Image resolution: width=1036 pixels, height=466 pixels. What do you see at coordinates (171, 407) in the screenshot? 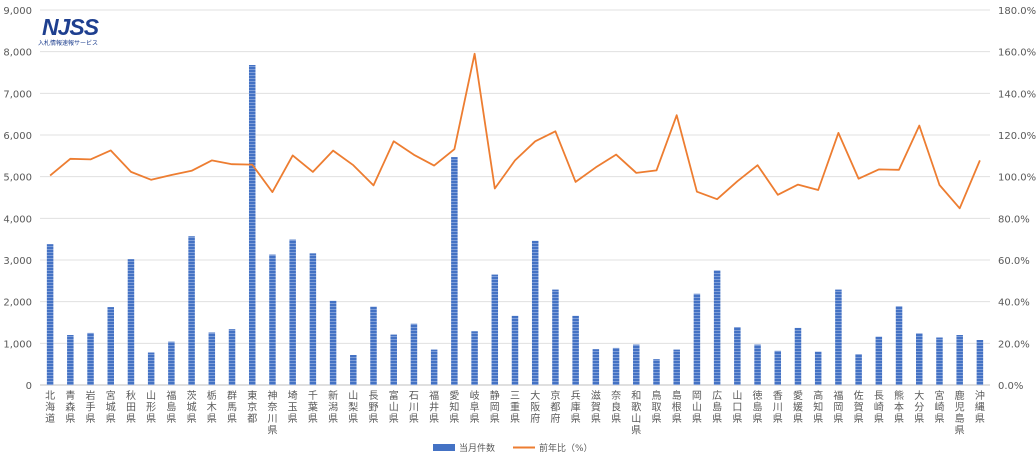
I see `x-tick-label: 福島県` at bounding box center [171, 407].